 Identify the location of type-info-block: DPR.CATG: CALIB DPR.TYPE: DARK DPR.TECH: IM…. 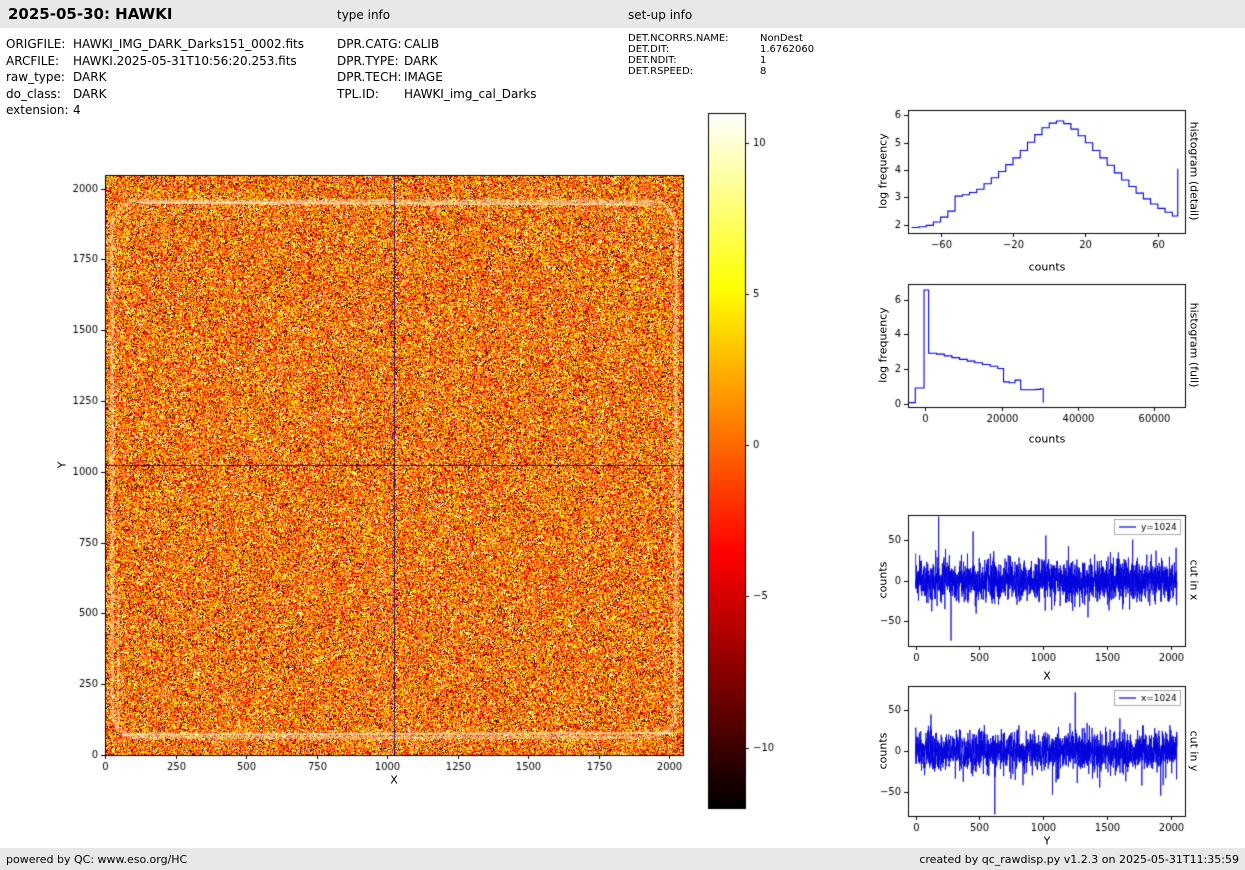
(437, 69).